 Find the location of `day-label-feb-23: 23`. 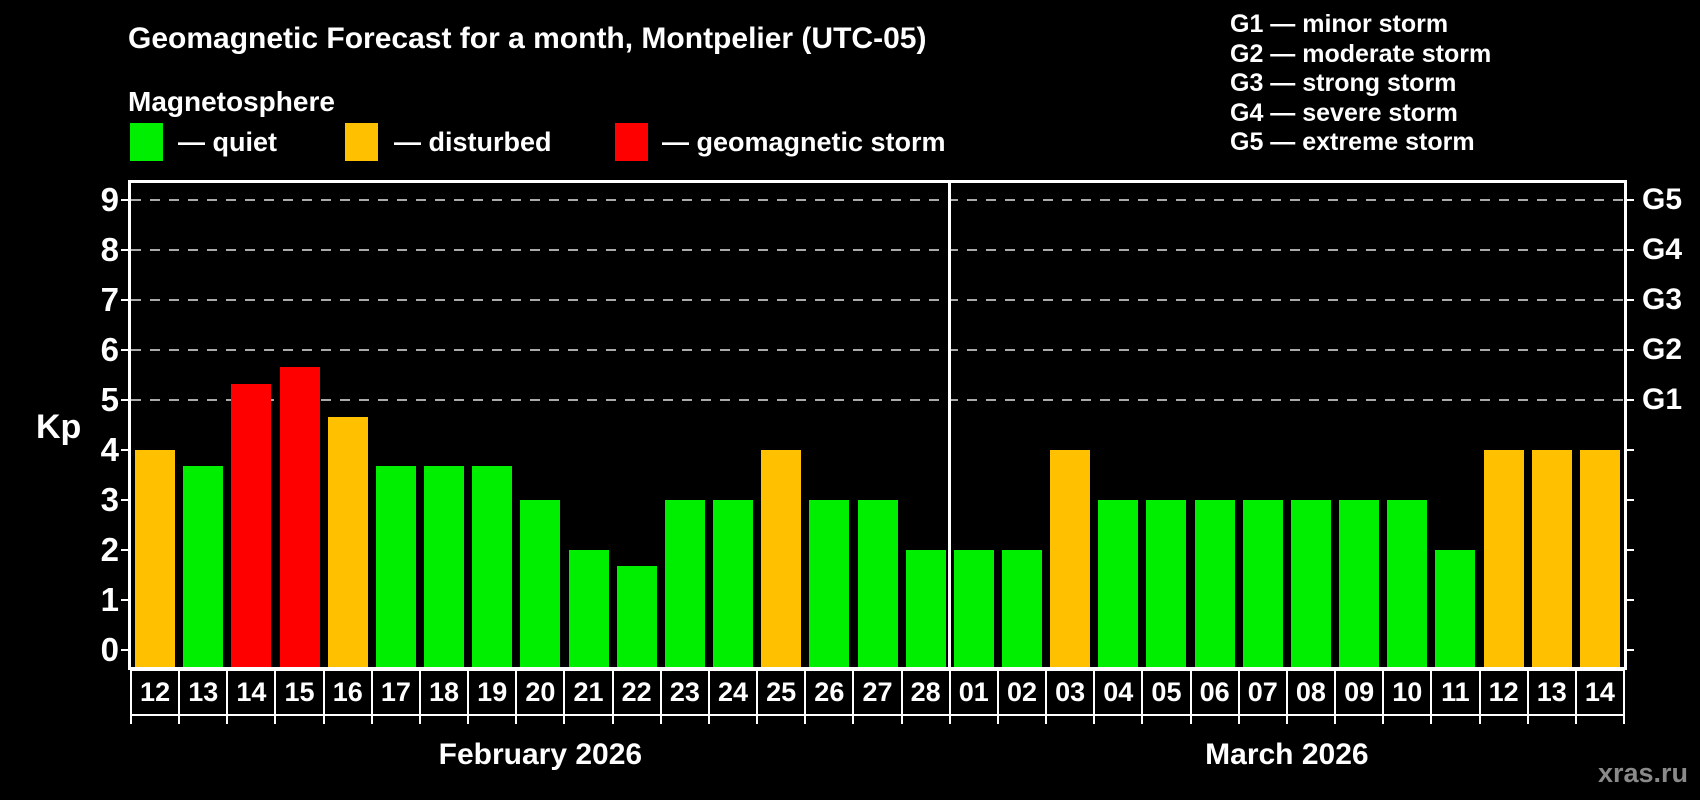

day-label-feb-23: 23 is located at coordinates (684, 692).